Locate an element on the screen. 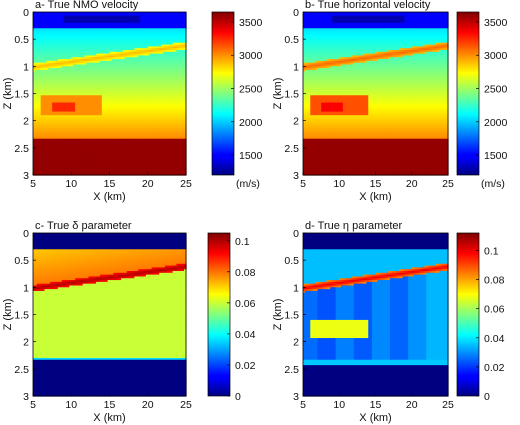  heatmap-cells is located at coordinates (110, 94).